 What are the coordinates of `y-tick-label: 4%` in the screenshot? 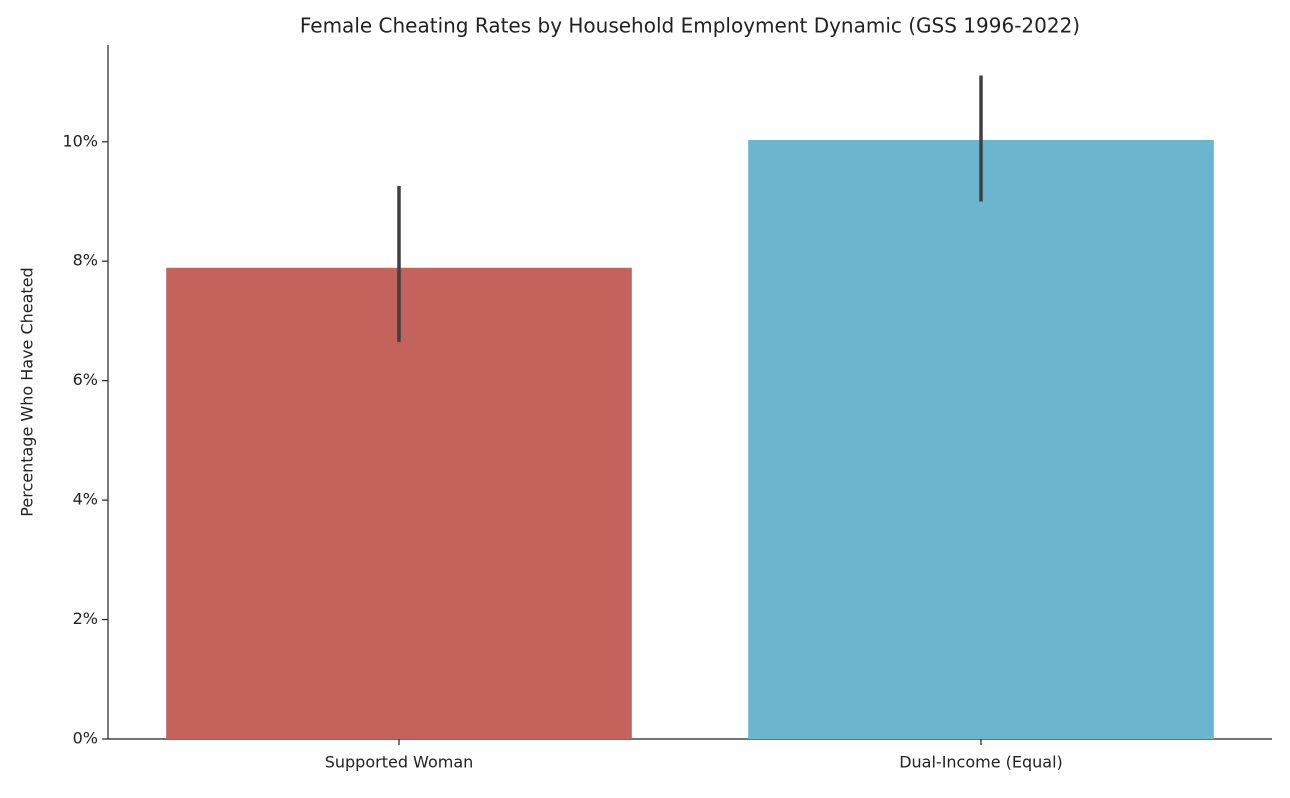 It's located at (85, 499).